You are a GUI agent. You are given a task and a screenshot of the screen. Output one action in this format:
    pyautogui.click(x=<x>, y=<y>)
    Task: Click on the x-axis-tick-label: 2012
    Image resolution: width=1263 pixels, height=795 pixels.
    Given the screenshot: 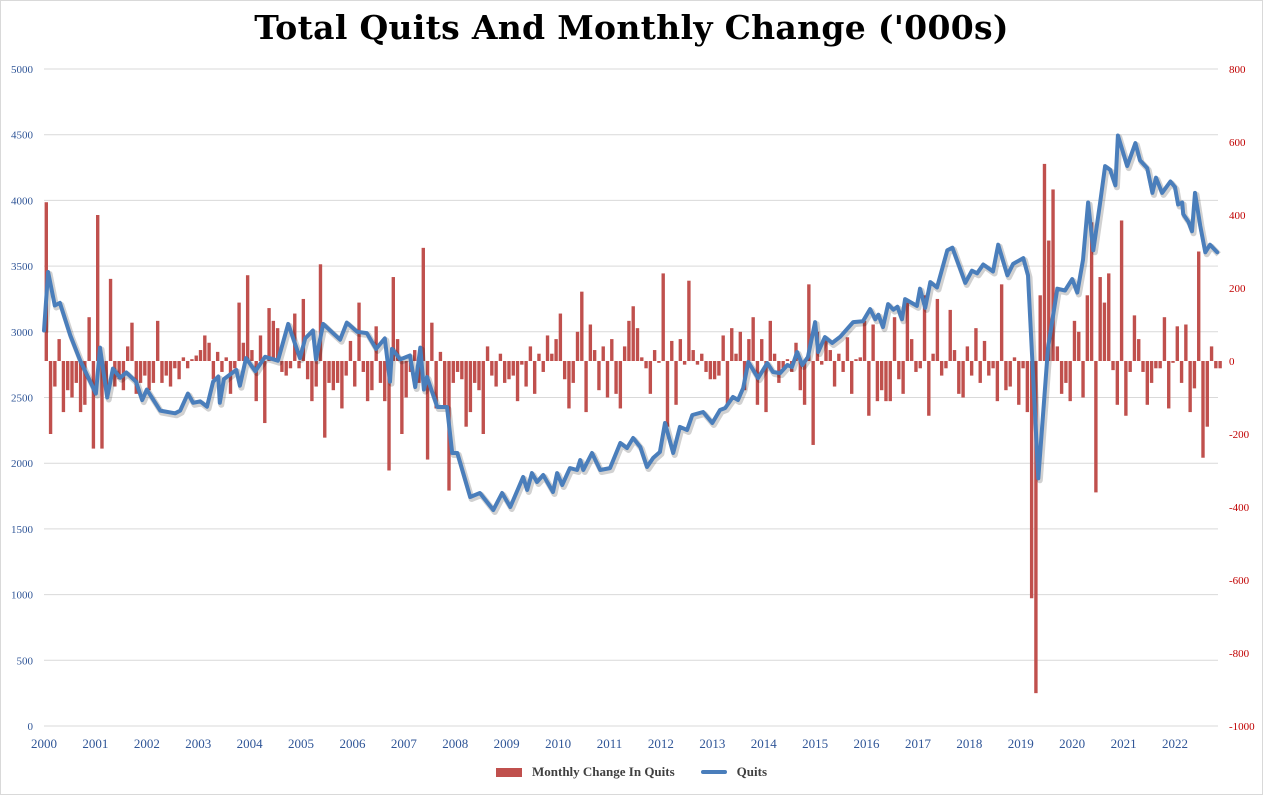 What is the action you would take?
    pyautogui.click(x=661, y=743)
    